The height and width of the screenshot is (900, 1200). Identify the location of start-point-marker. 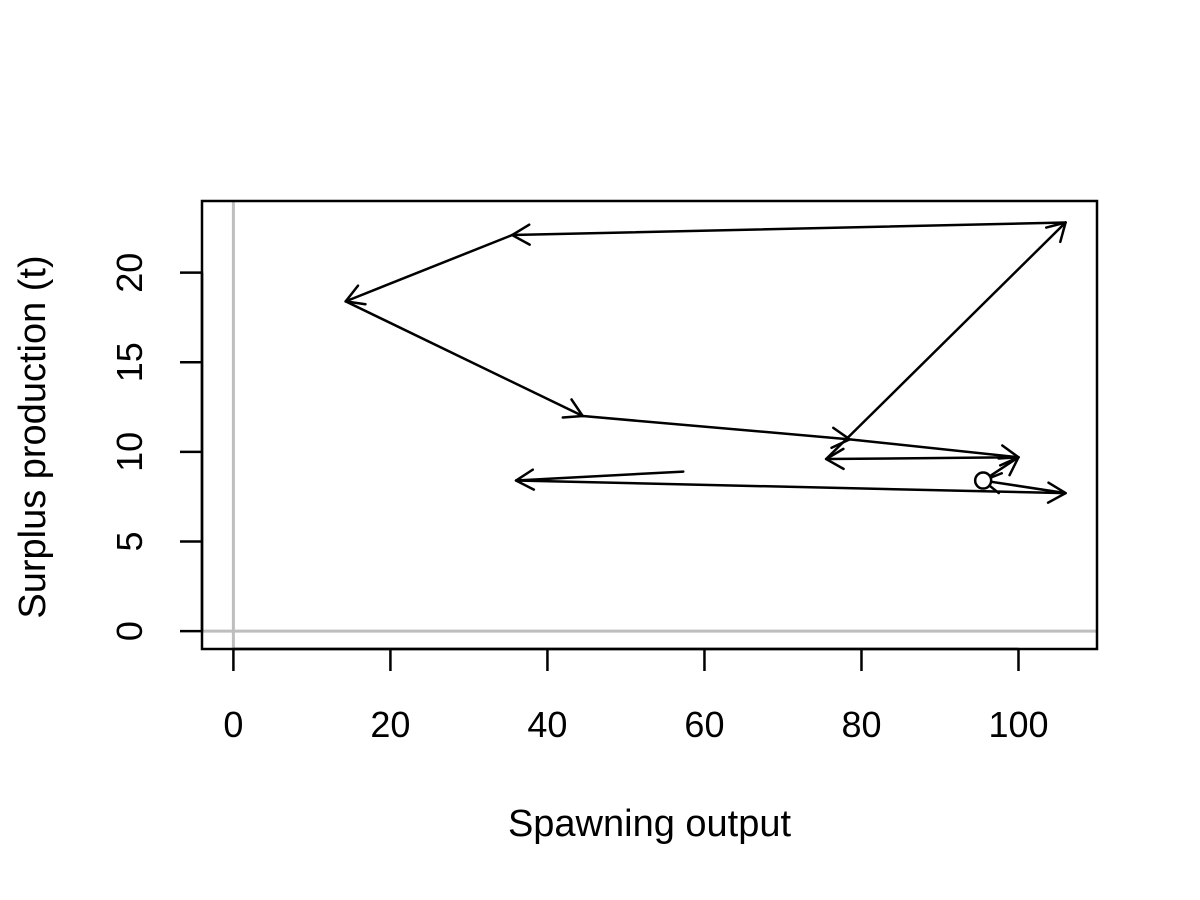
(983, 480).